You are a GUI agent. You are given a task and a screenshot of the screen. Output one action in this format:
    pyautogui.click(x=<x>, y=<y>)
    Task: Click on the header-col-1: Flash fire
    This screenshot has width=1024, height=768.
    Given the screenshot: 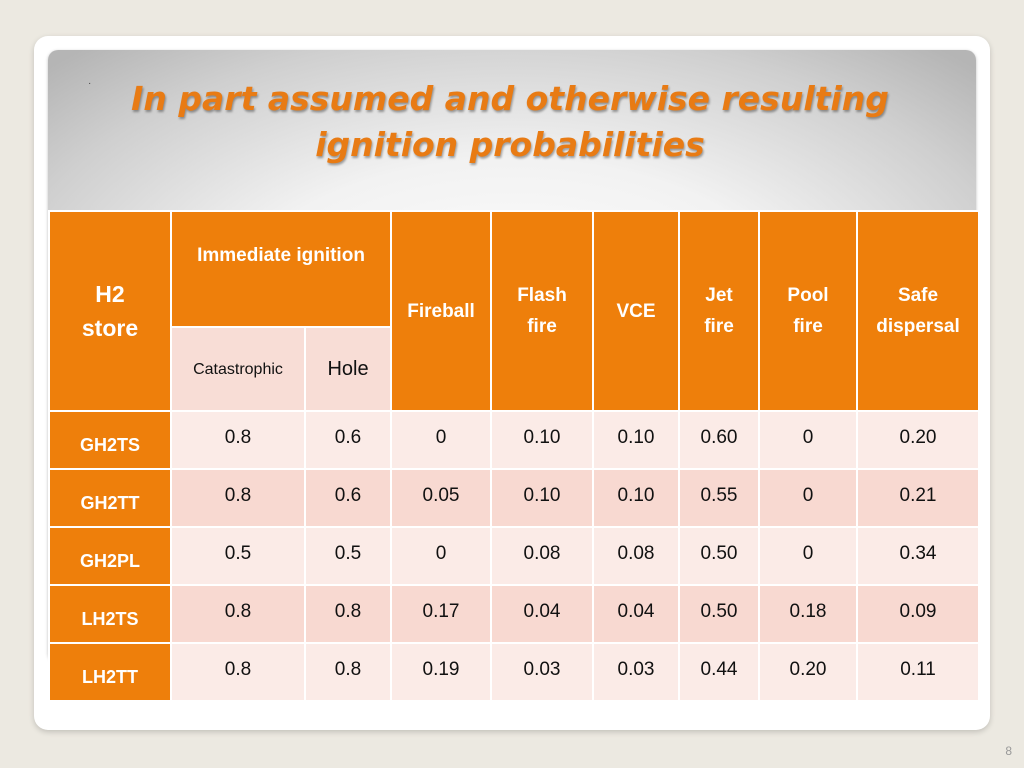 What is the action you would take?
    pyautogui.click(x=542, y=311)
    